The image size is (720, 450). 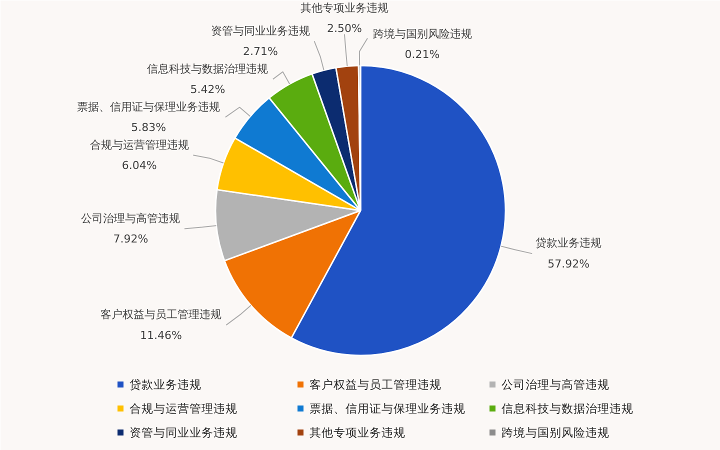 I want to click on legend-label: 跨境与国别风险违规, so click(x=556, y=433).